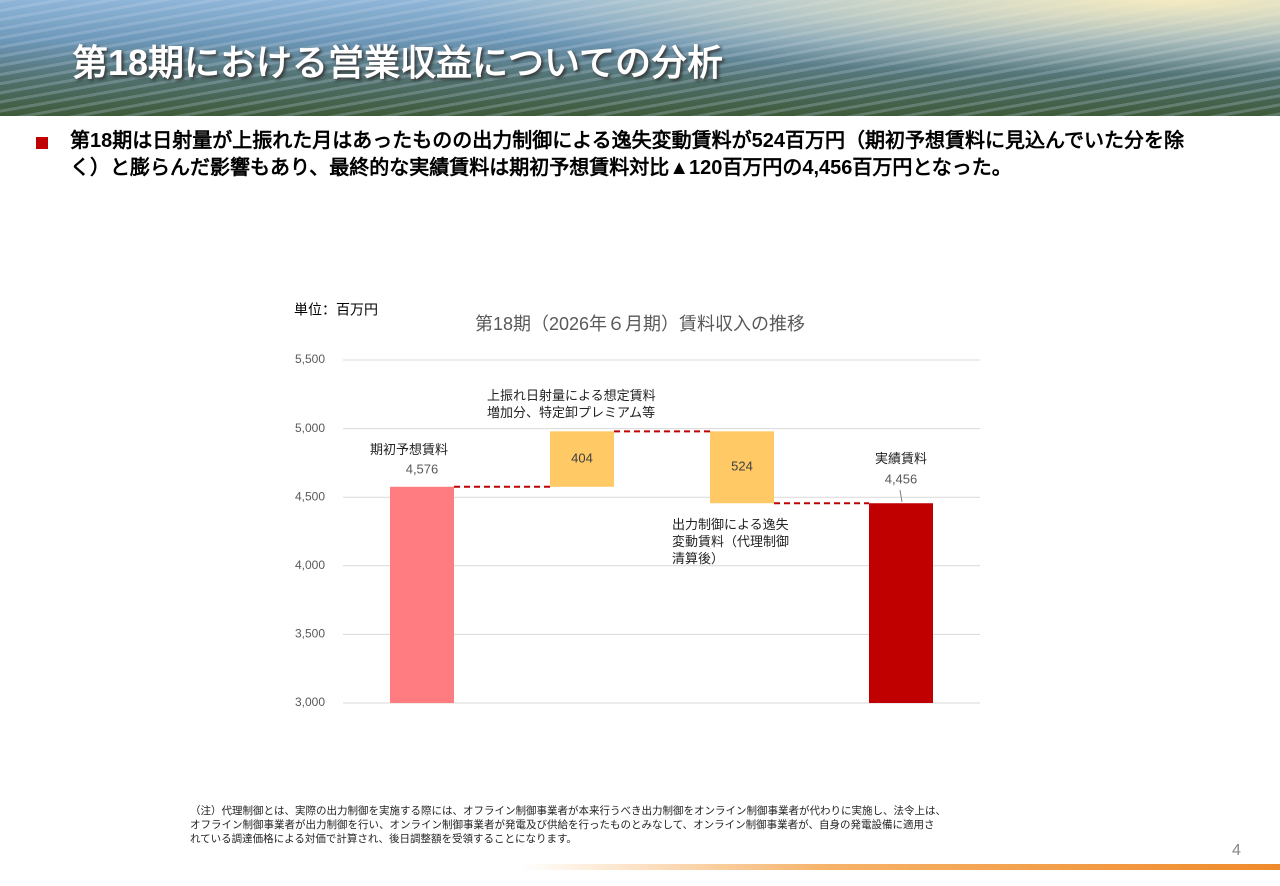  Describe the element at coordinates (900, 867) in the screenshot. I see `footer-line` at that location.